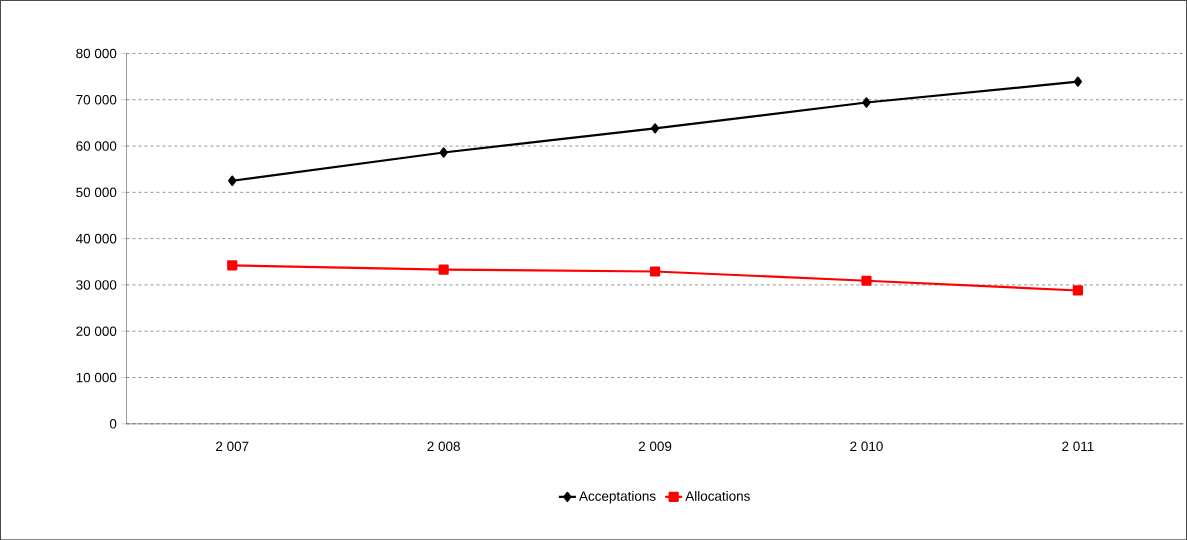 The width and height of the screenshot is (1187, 540). Describe the element at coordinates (96, 192) in the screenshot. I see `y-tick-label: 50 000` at that location.